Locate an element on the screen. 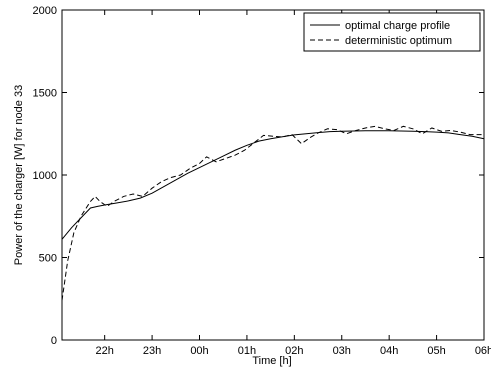 The image size is (491, 370). legend-box is located at coordinates (392, 32).